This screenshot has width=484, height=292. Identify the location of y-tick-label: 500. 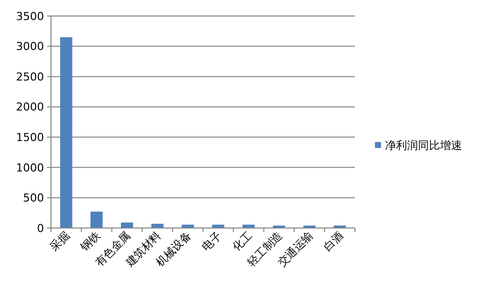
(33, 198).